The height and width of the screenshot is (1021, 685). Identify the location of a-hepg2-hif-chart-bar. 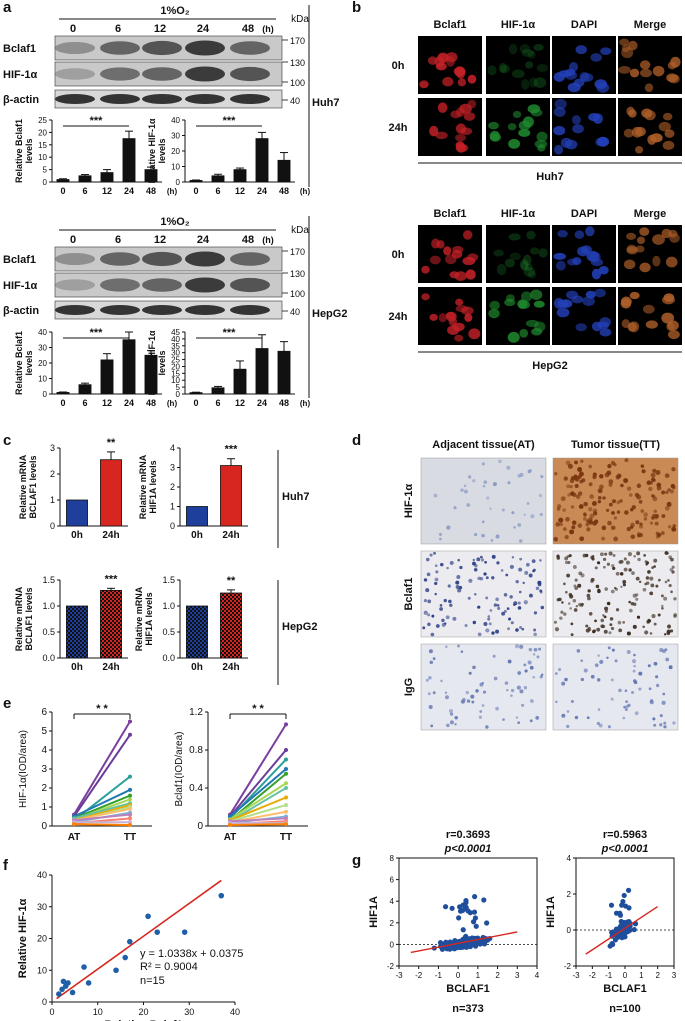
(262, 371).